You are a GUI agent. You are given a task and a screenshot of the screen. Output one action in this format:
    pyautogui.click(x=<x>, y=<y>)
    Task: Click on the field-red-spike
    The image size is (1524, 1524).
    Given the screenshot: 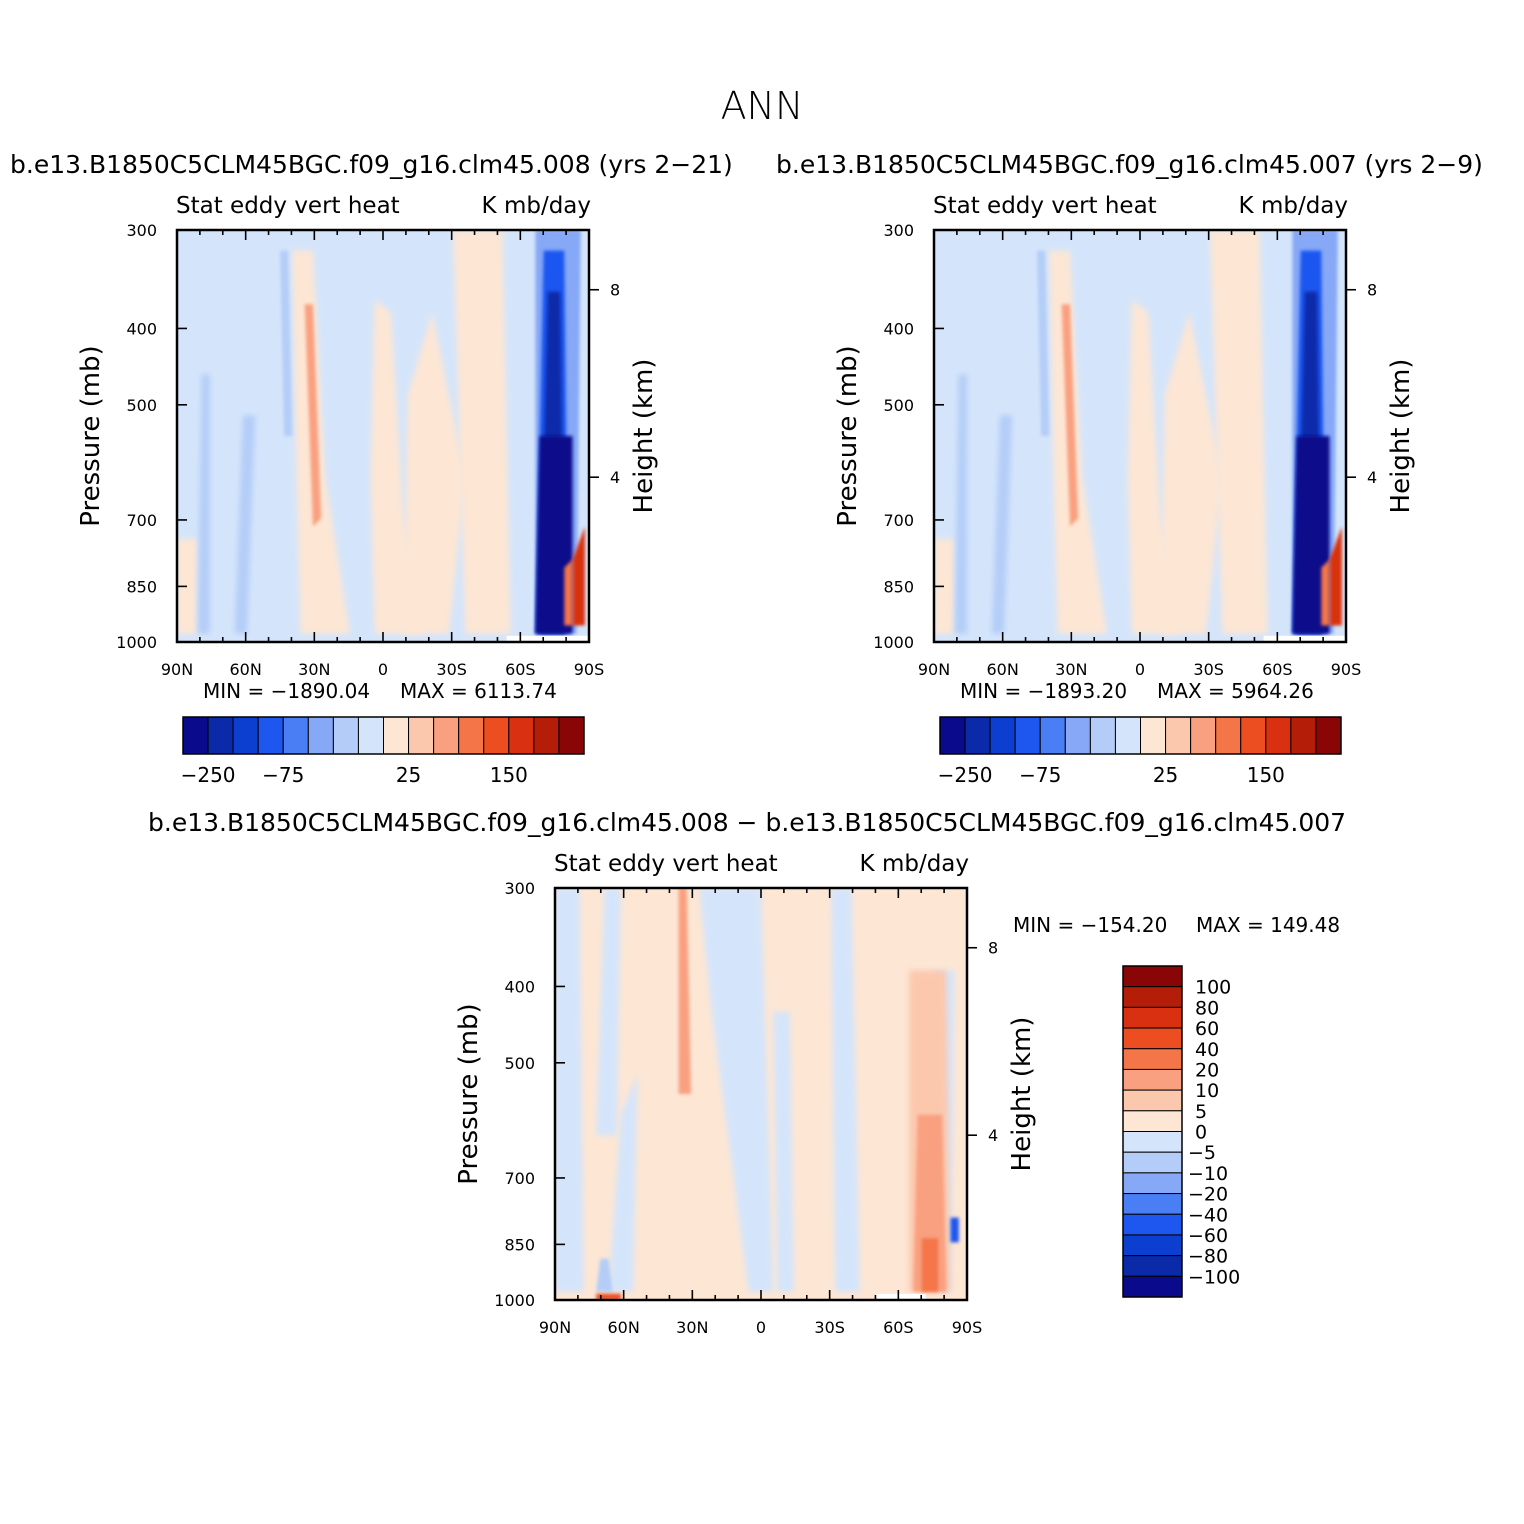 What is the action you would take?
    pyautogui.click(x=568, y=592)
    